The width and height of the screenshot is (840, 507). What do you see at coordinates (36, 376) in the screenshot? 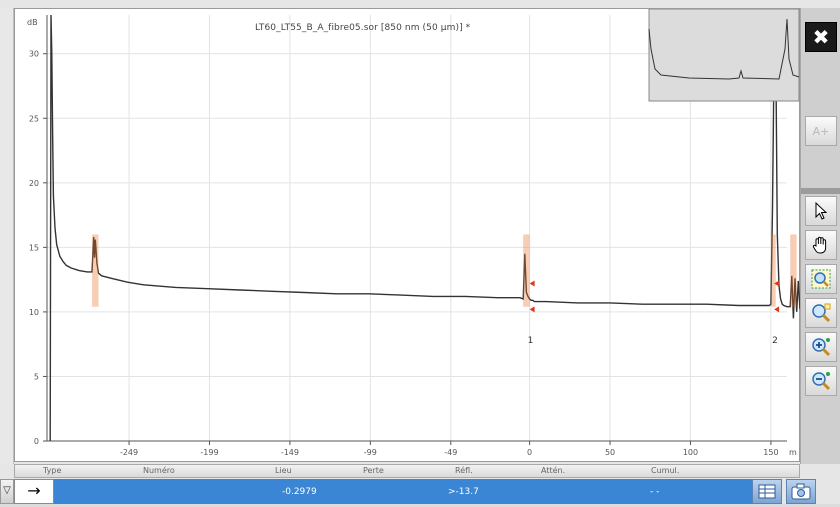
I see `y-tick-label: 5` at bounding box center [36, 376].